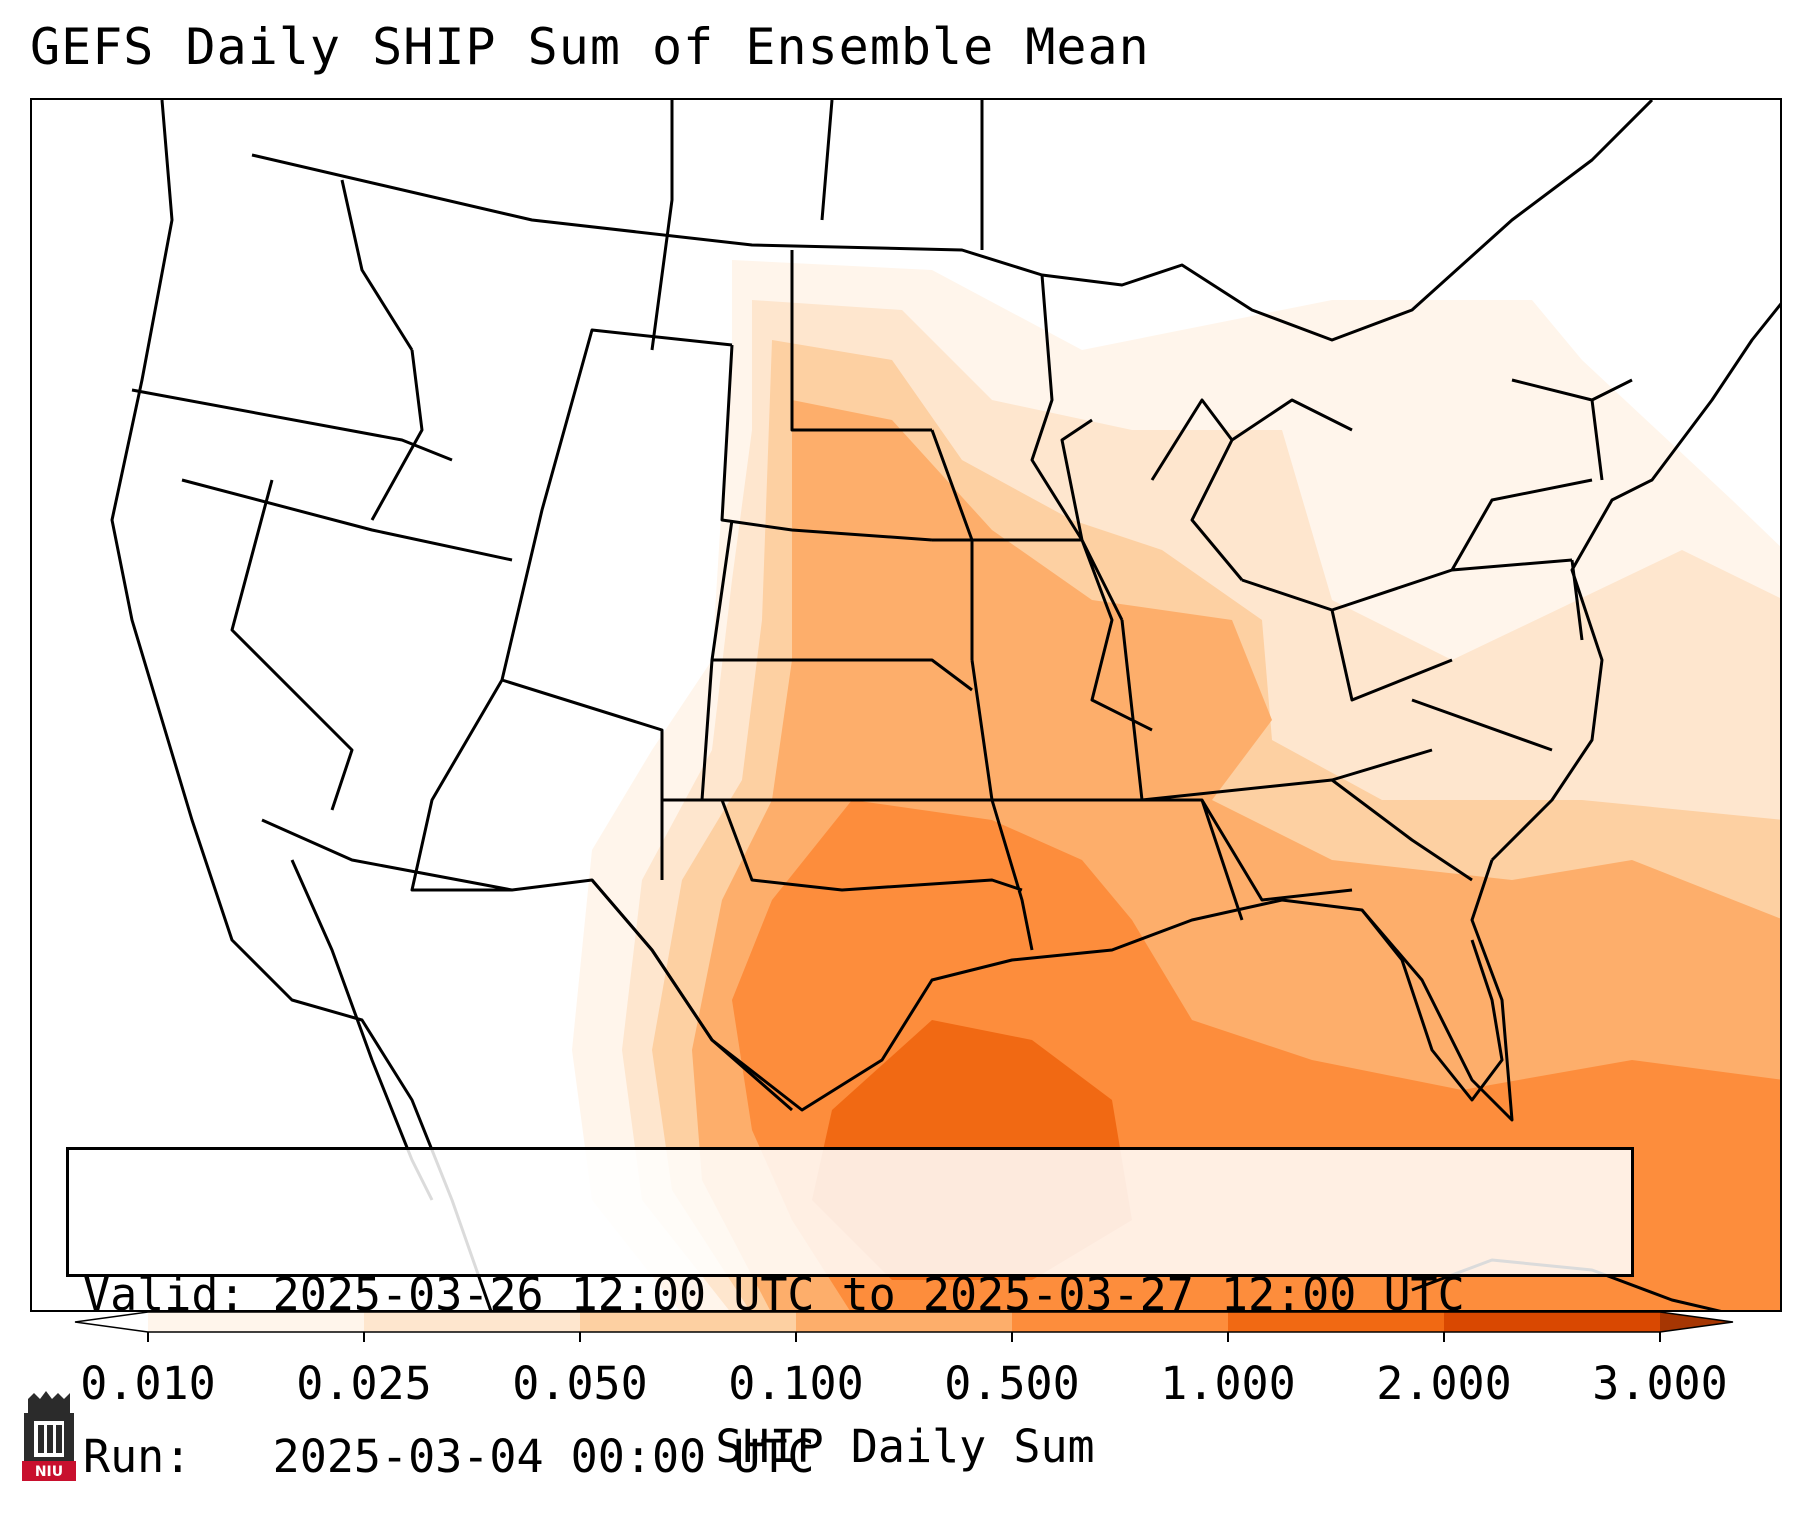 This screenshot has width=1803, height=1538. What do you see at coordinates (543, 1456) in the screenshot?
I see `run-value: 2025-03-04 00:00 UTC` at bounding box center [543, 1456].